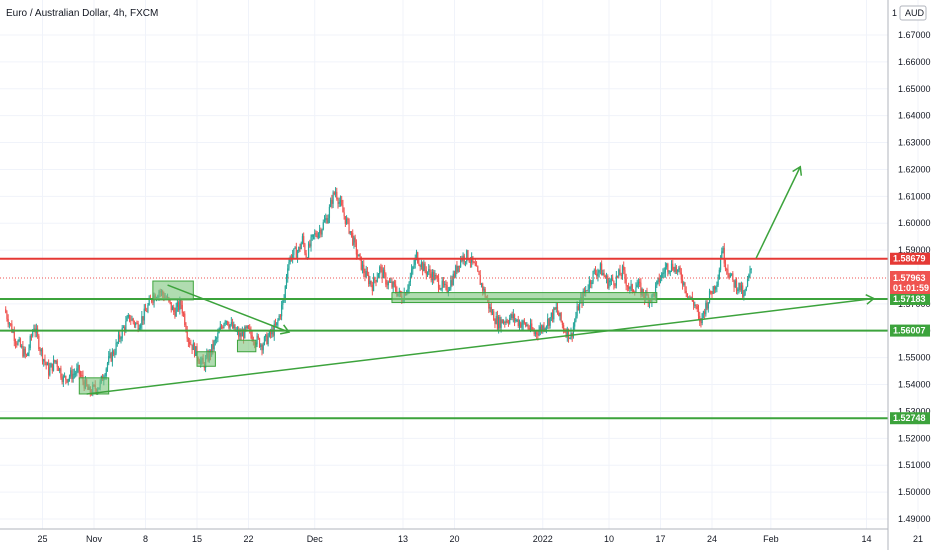 The width and height of the screenshot is (932, 550). Describe the element at coordinates (913, 13) in the screenshot. I see `currency-badge: AUD` at that location.